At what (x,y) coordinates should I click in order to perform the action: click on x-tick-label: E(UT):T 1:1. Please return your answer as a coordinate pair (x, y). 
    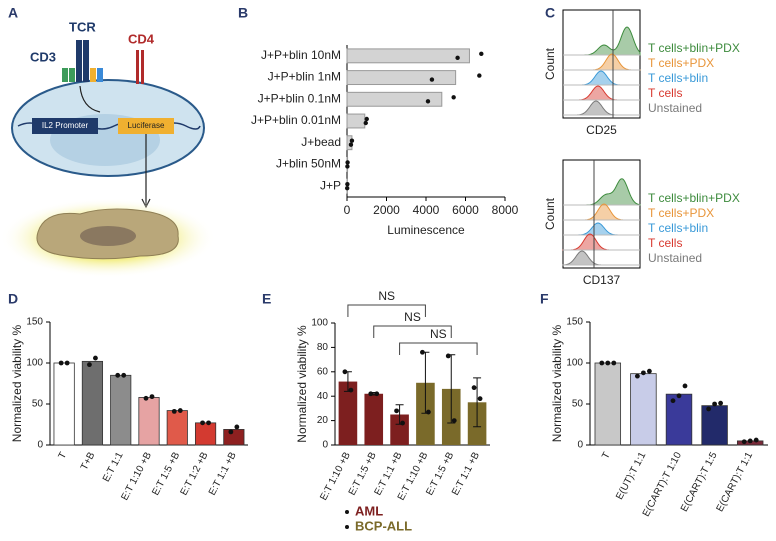
    Looking at the image, I should click on (631, 476).